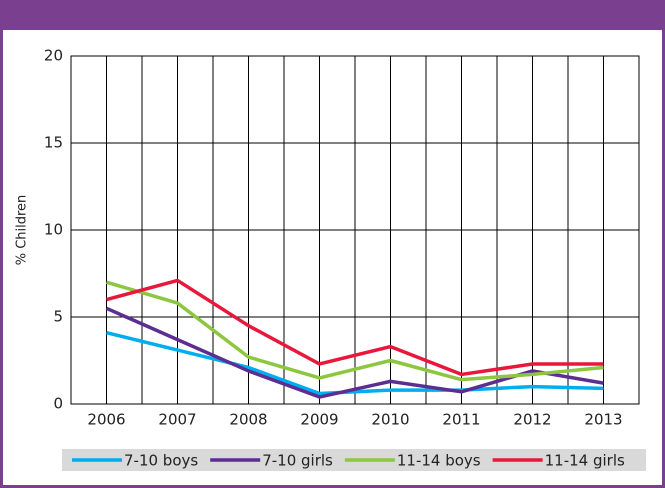 Image resolution: width=665 pixels, height=488 pixels. I want to click on y-tick-label: 10, so click(53, 230).